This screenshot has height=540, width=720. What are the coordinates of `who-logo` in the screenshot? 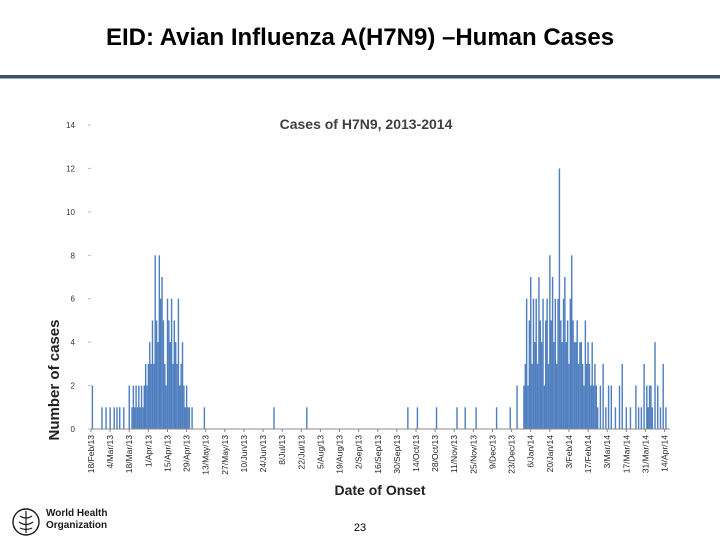 It's located at (26, 522).